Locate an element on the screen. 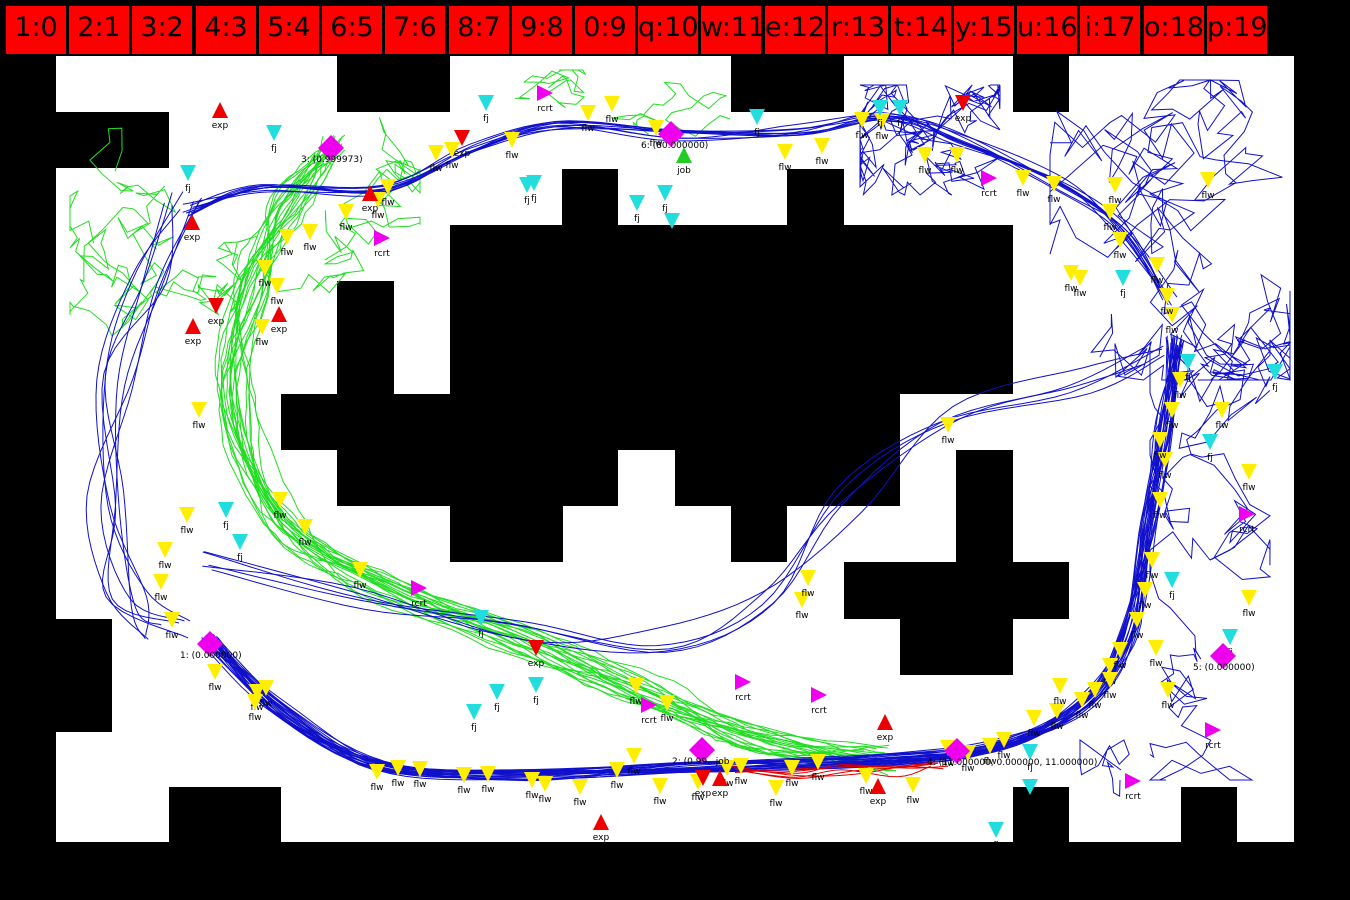 This screenshot has width=1350, height=900. hotkey-5: 5:4 is located at coordinates (289, 30).